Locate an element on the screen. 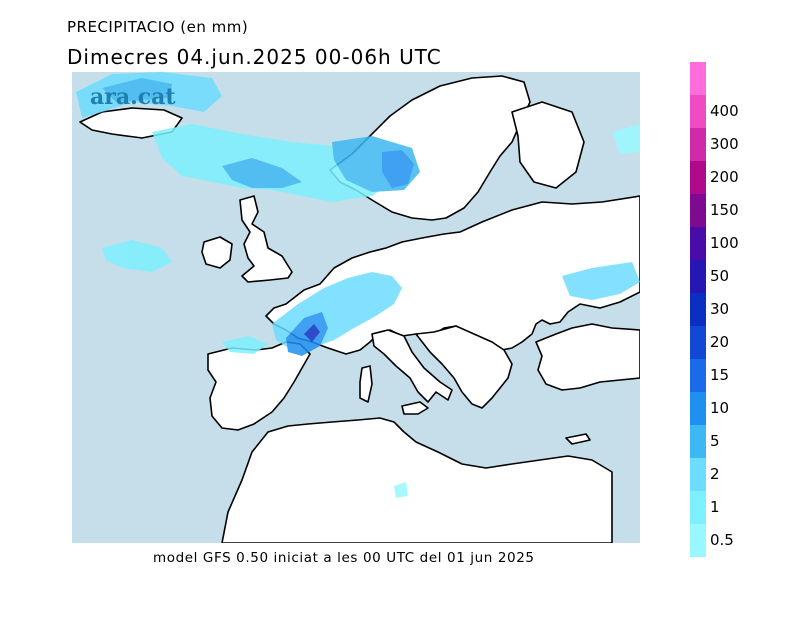  land-iberia is located at coordinates (259, 386).